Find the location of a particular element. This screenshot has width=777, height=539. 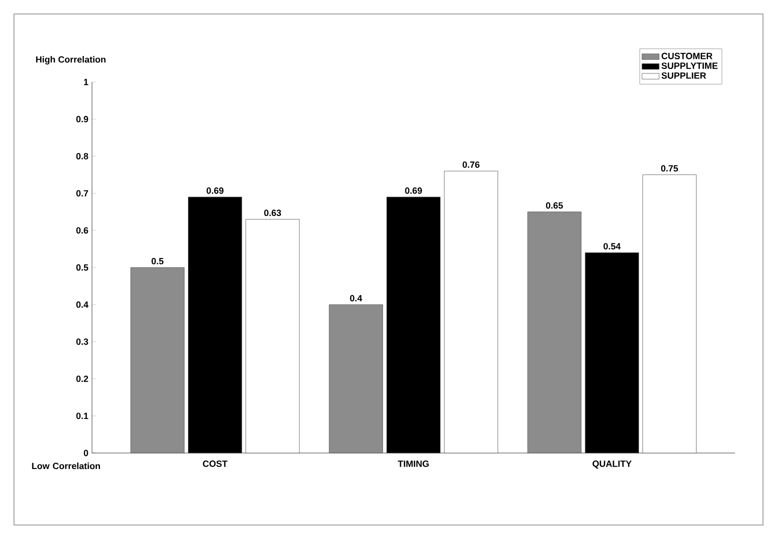

legend-label: CUSTOMER is located at coordinates (687, 56).